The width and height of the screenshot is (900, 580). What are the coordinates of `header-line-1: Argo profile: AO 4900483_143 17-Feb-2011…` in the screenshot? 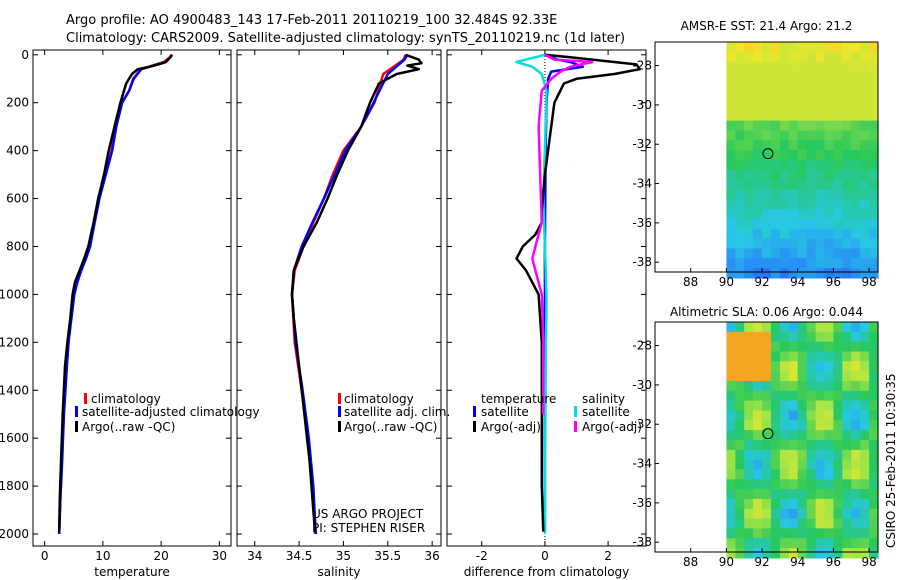 It's located at (311, 20).